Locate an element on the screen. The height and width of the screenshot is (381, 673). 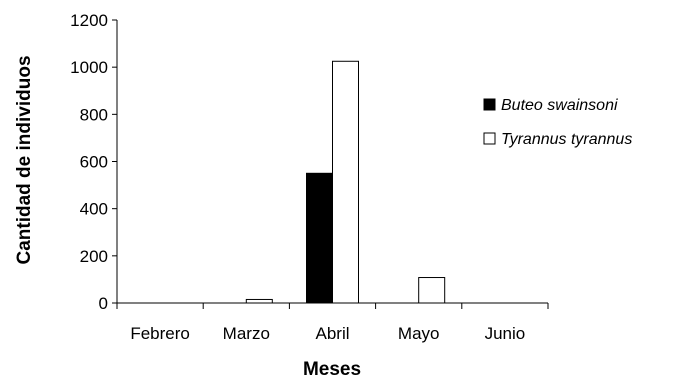
y-tick-label: 1200 is located at coordinates (89, 20).